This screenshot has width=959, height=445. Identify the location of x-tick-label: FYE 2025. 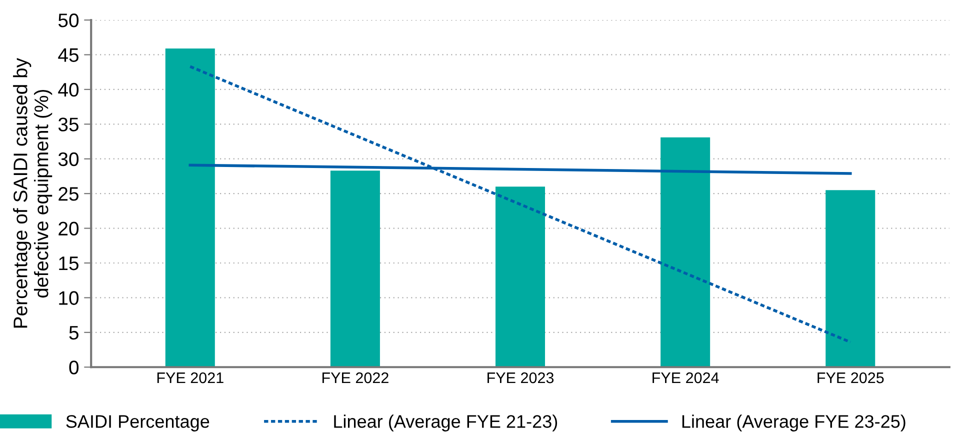
(851, 378).